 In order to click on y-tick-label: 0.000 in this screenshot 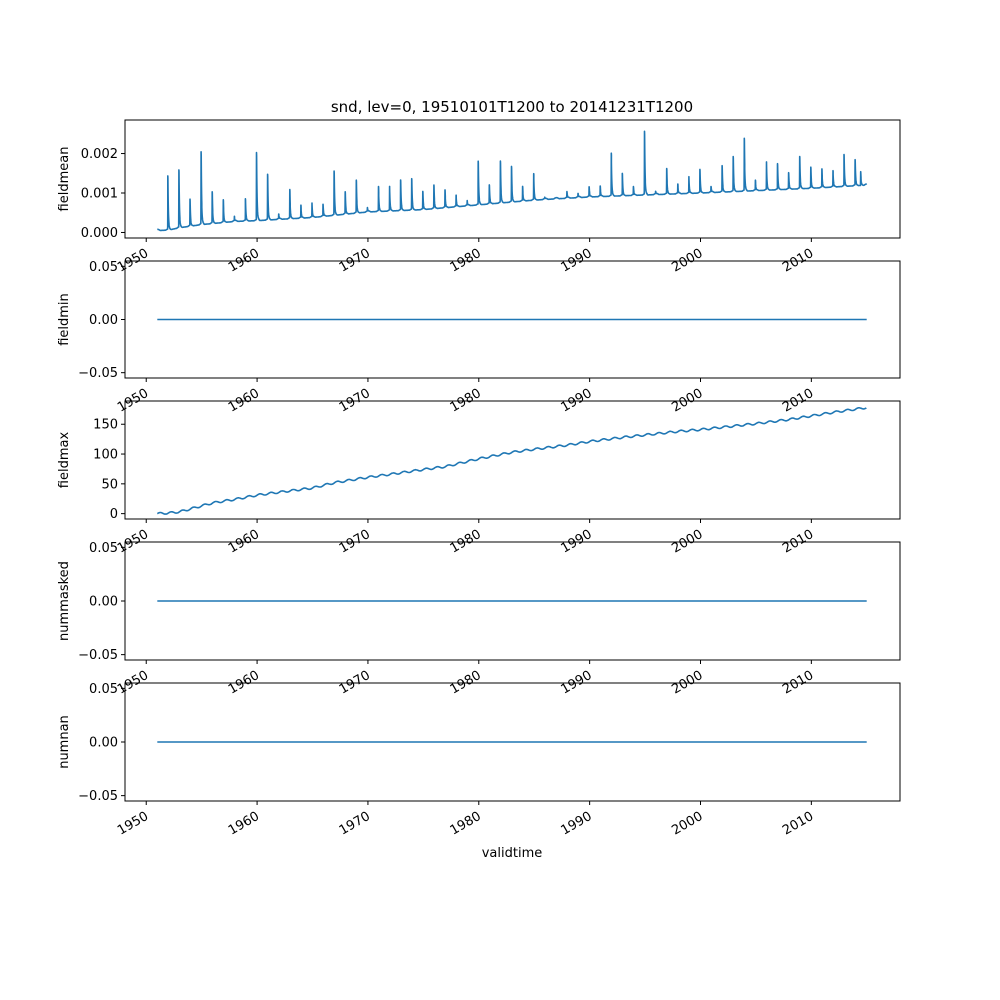, I will do `click(99, 233)`.